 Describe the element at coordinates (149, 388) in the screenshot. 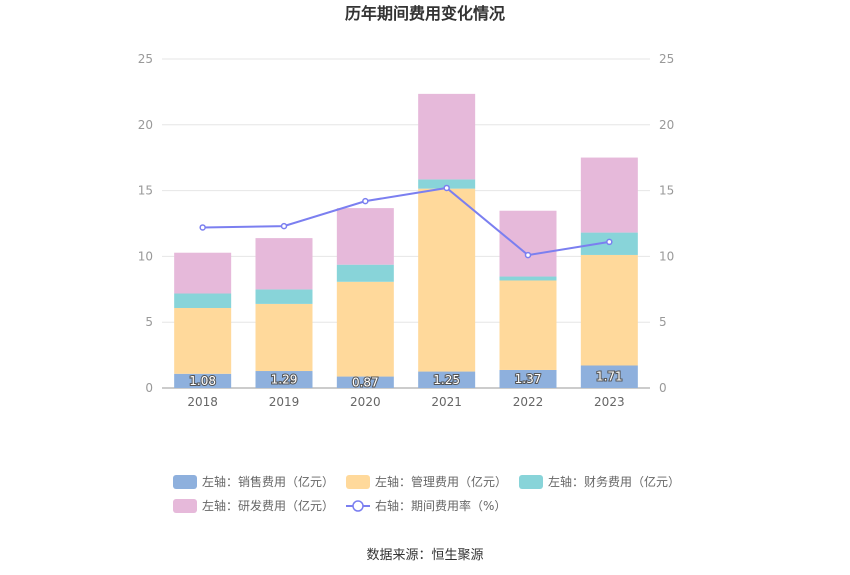

I see `left-tick-label: 0` at that location.